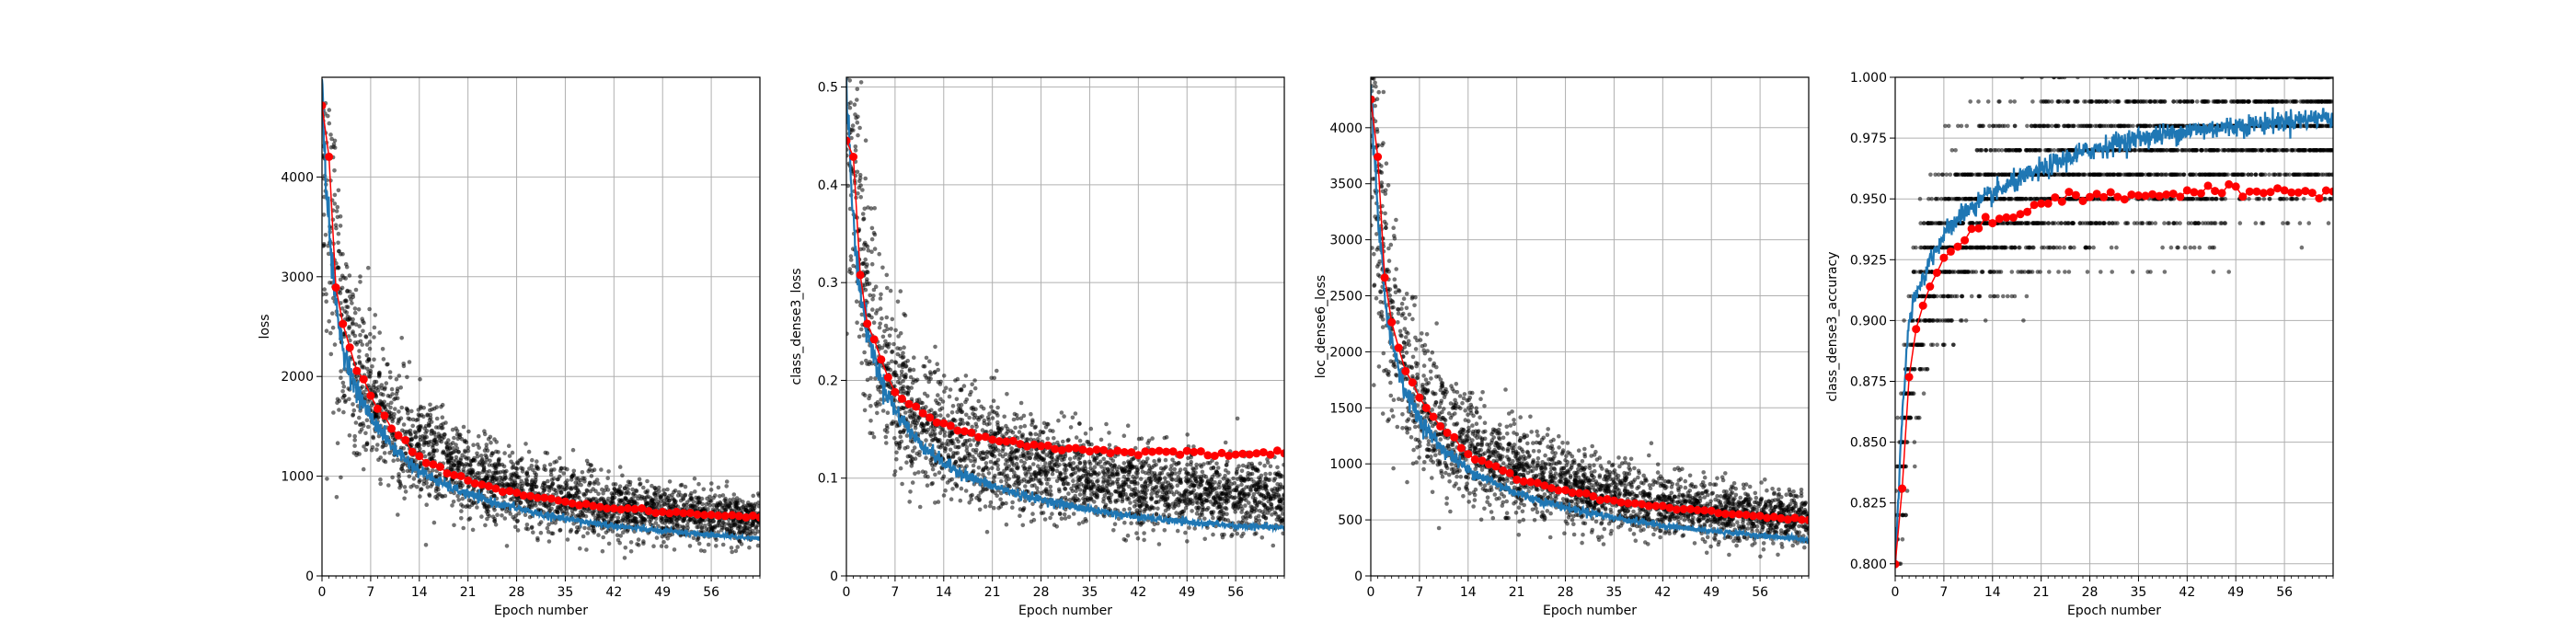 The width and height of the screenshot is (2576, 644). What do you see at coordinates (309, 576) in the screenshot?
I see `y-tick-label: 0` at bounding box center [309, 576].